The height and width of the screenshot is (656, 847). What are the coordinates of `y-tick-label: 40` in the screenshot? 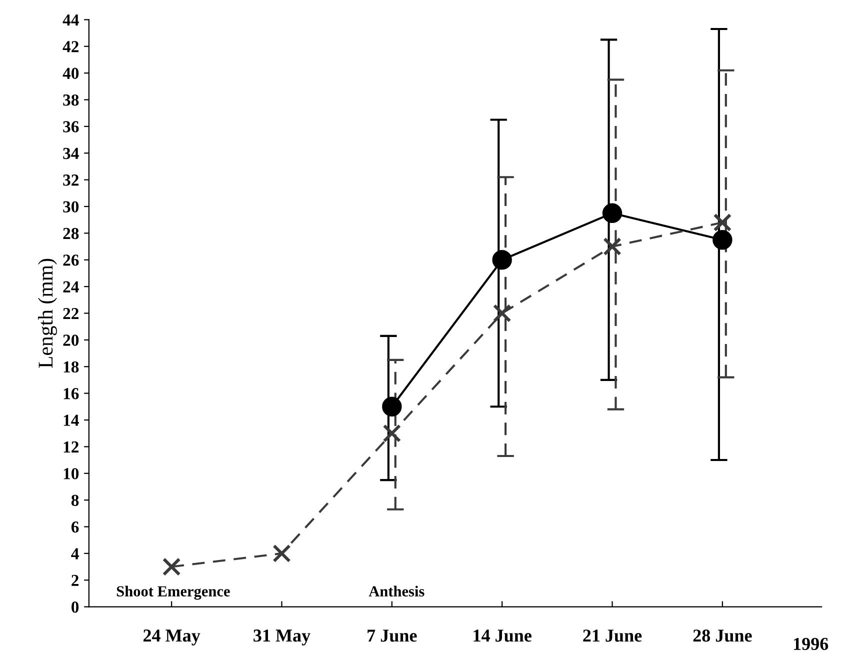 It's located at (70, 73).